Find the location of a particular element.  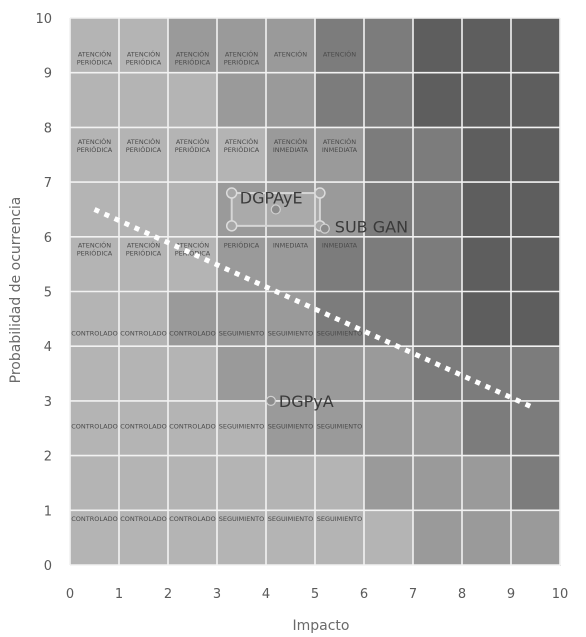

x-tick-label: 5 is located at coordinates (315, 594).